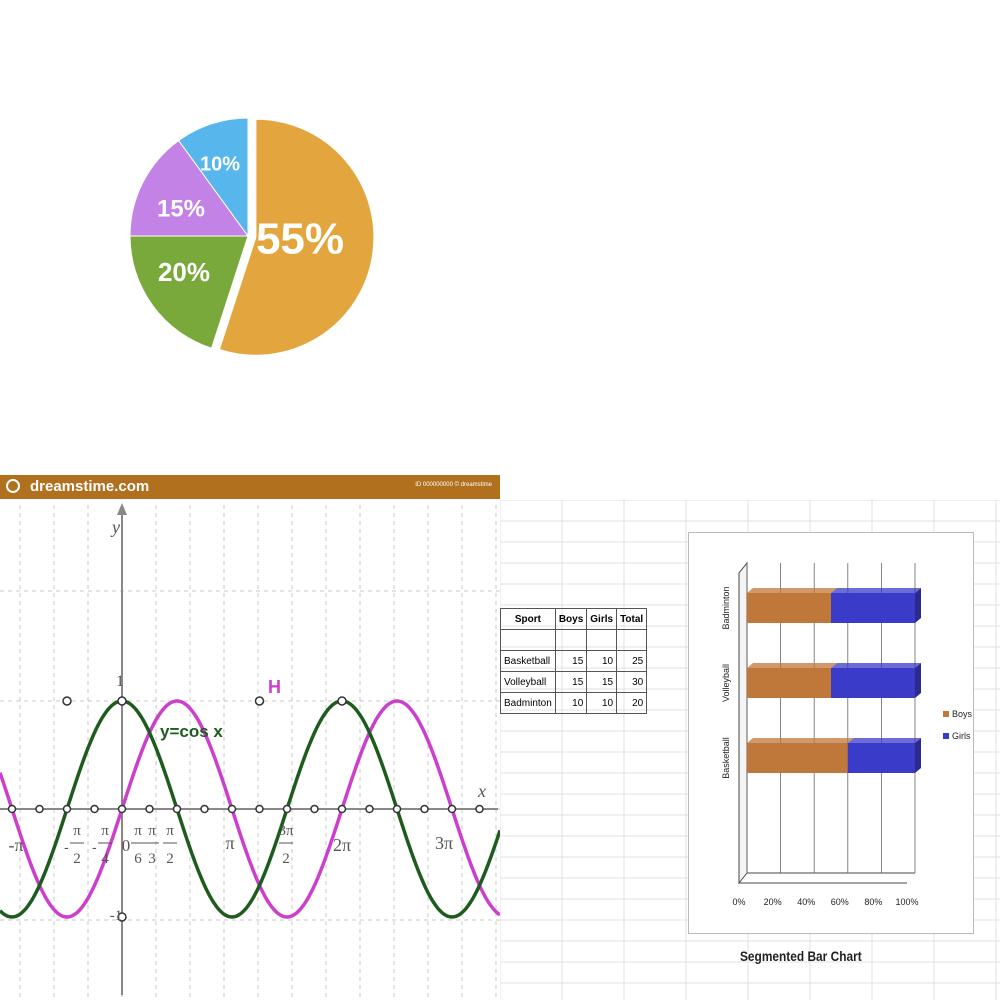 This screenshot has height=1000, width=1000. I want to click on legend-label: Girls, so click(961, 736).